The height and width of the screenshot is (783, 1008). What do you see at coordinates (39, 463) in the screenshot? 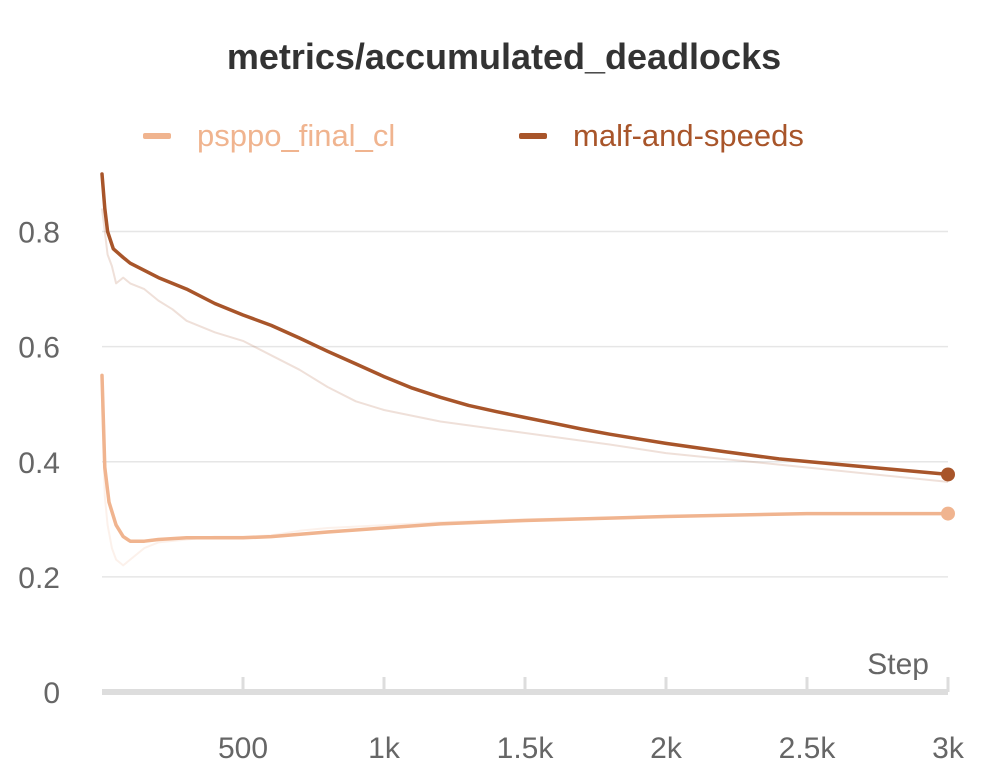
I see `y-tick-label: 0.4` at bounding box center [39, 463].